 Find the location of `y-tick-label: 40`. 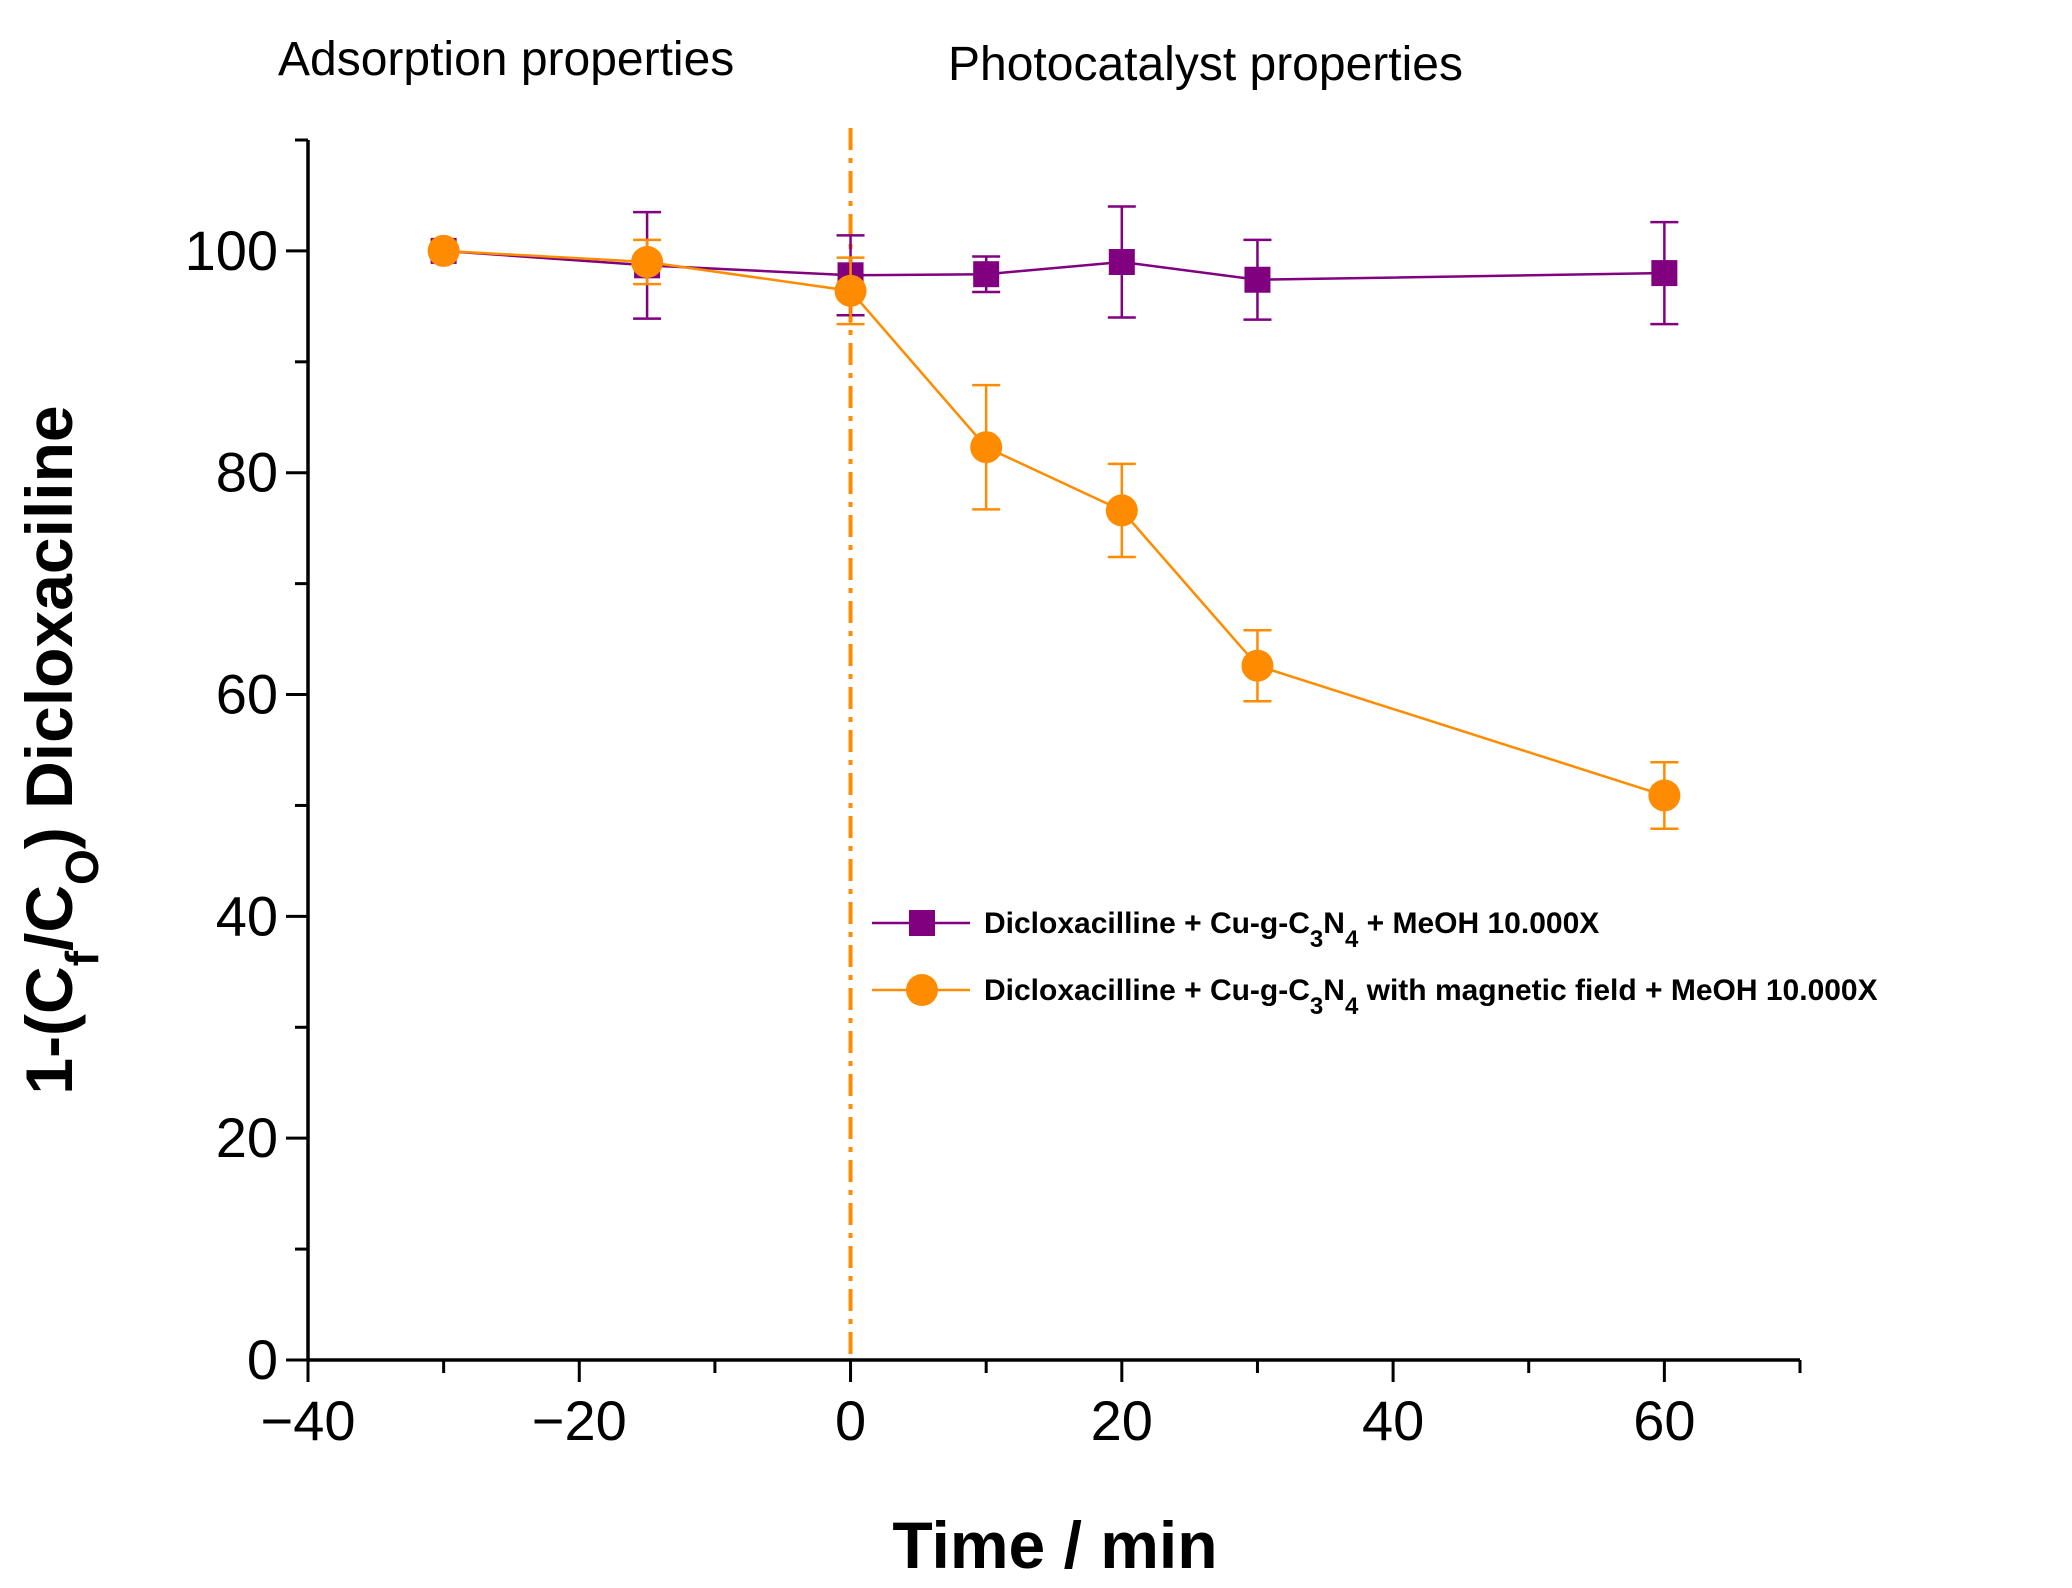

y-tick-label: 40 is located at coordinates (247, 915).